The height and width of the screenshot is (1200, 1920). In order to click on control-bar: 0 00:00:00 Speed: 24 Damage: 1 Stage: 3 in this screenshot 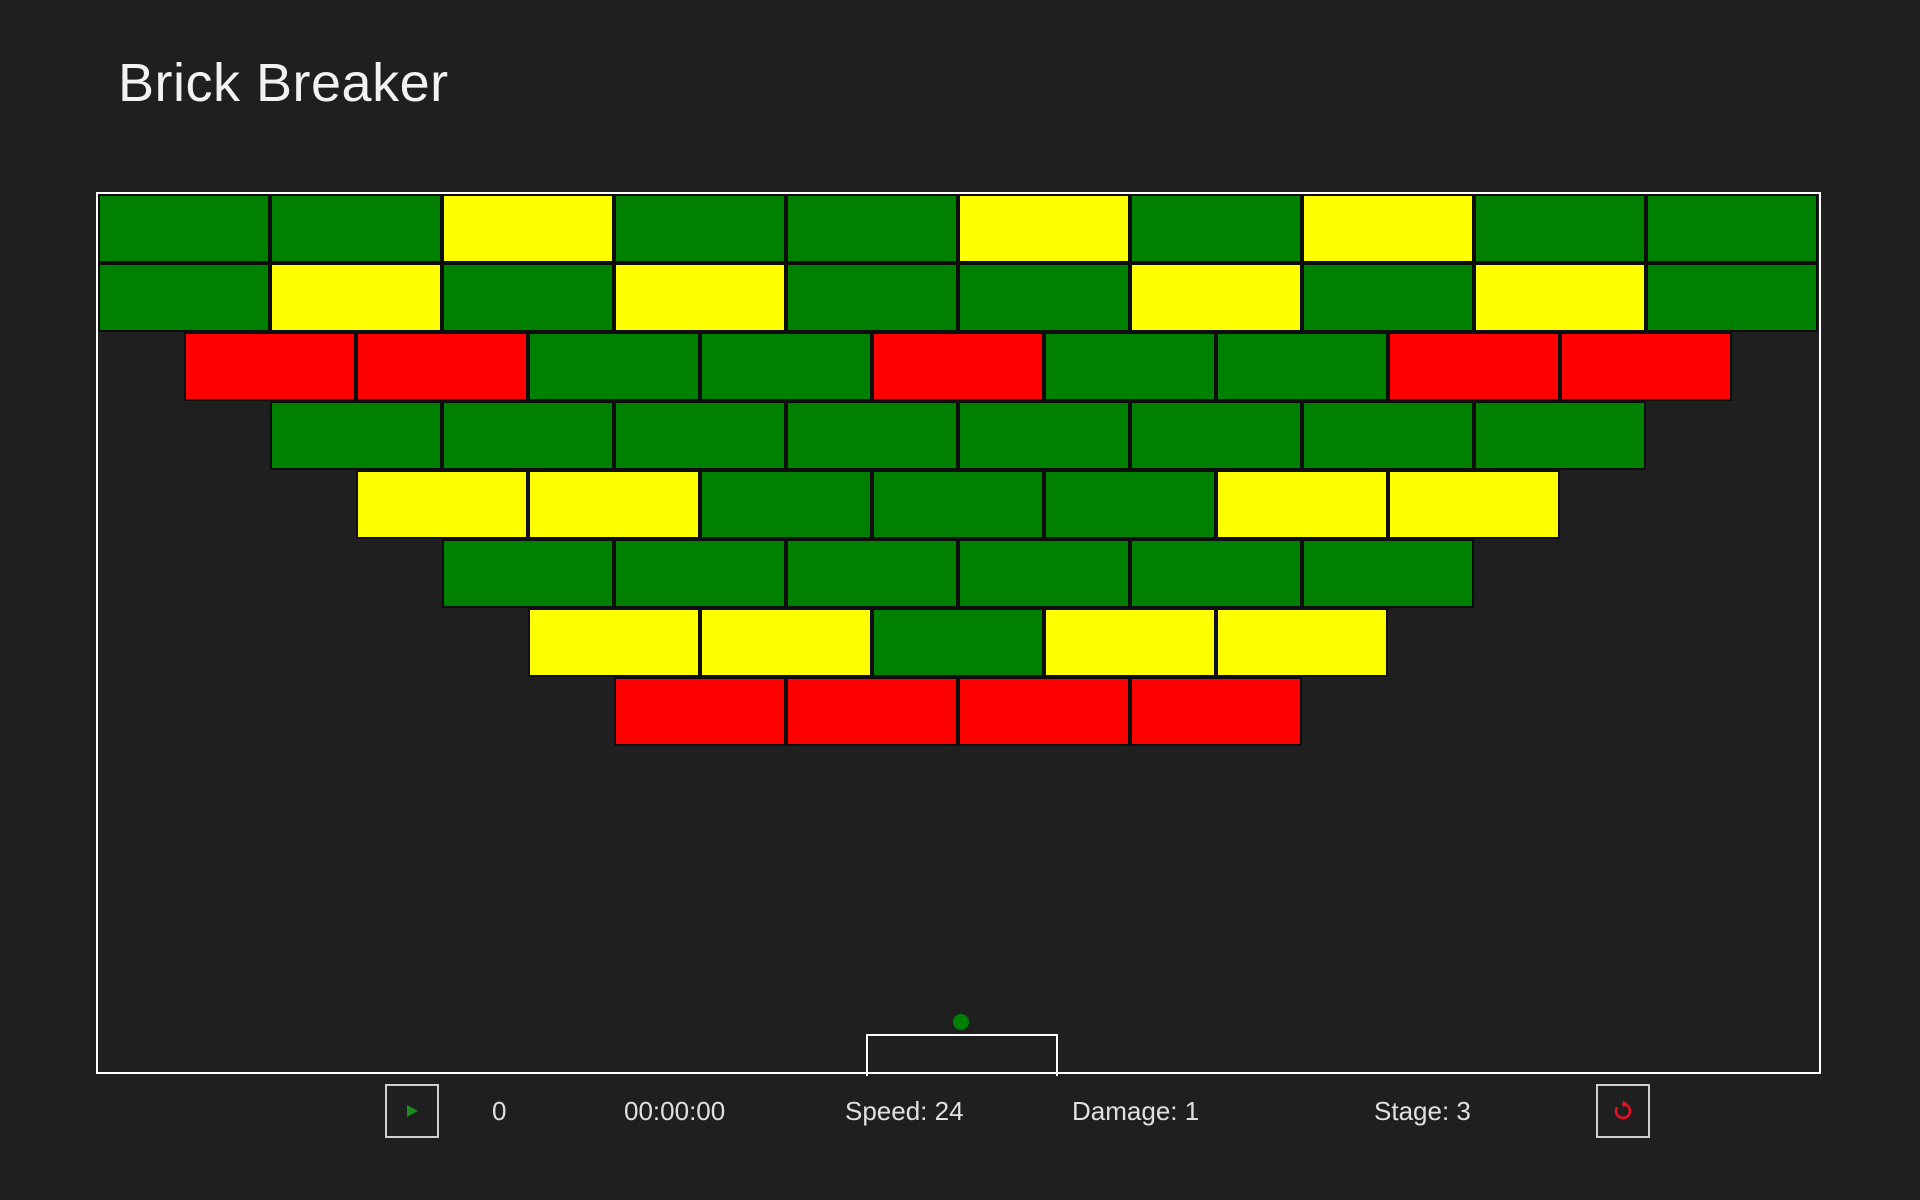, I will do `click(960, 1112)`.